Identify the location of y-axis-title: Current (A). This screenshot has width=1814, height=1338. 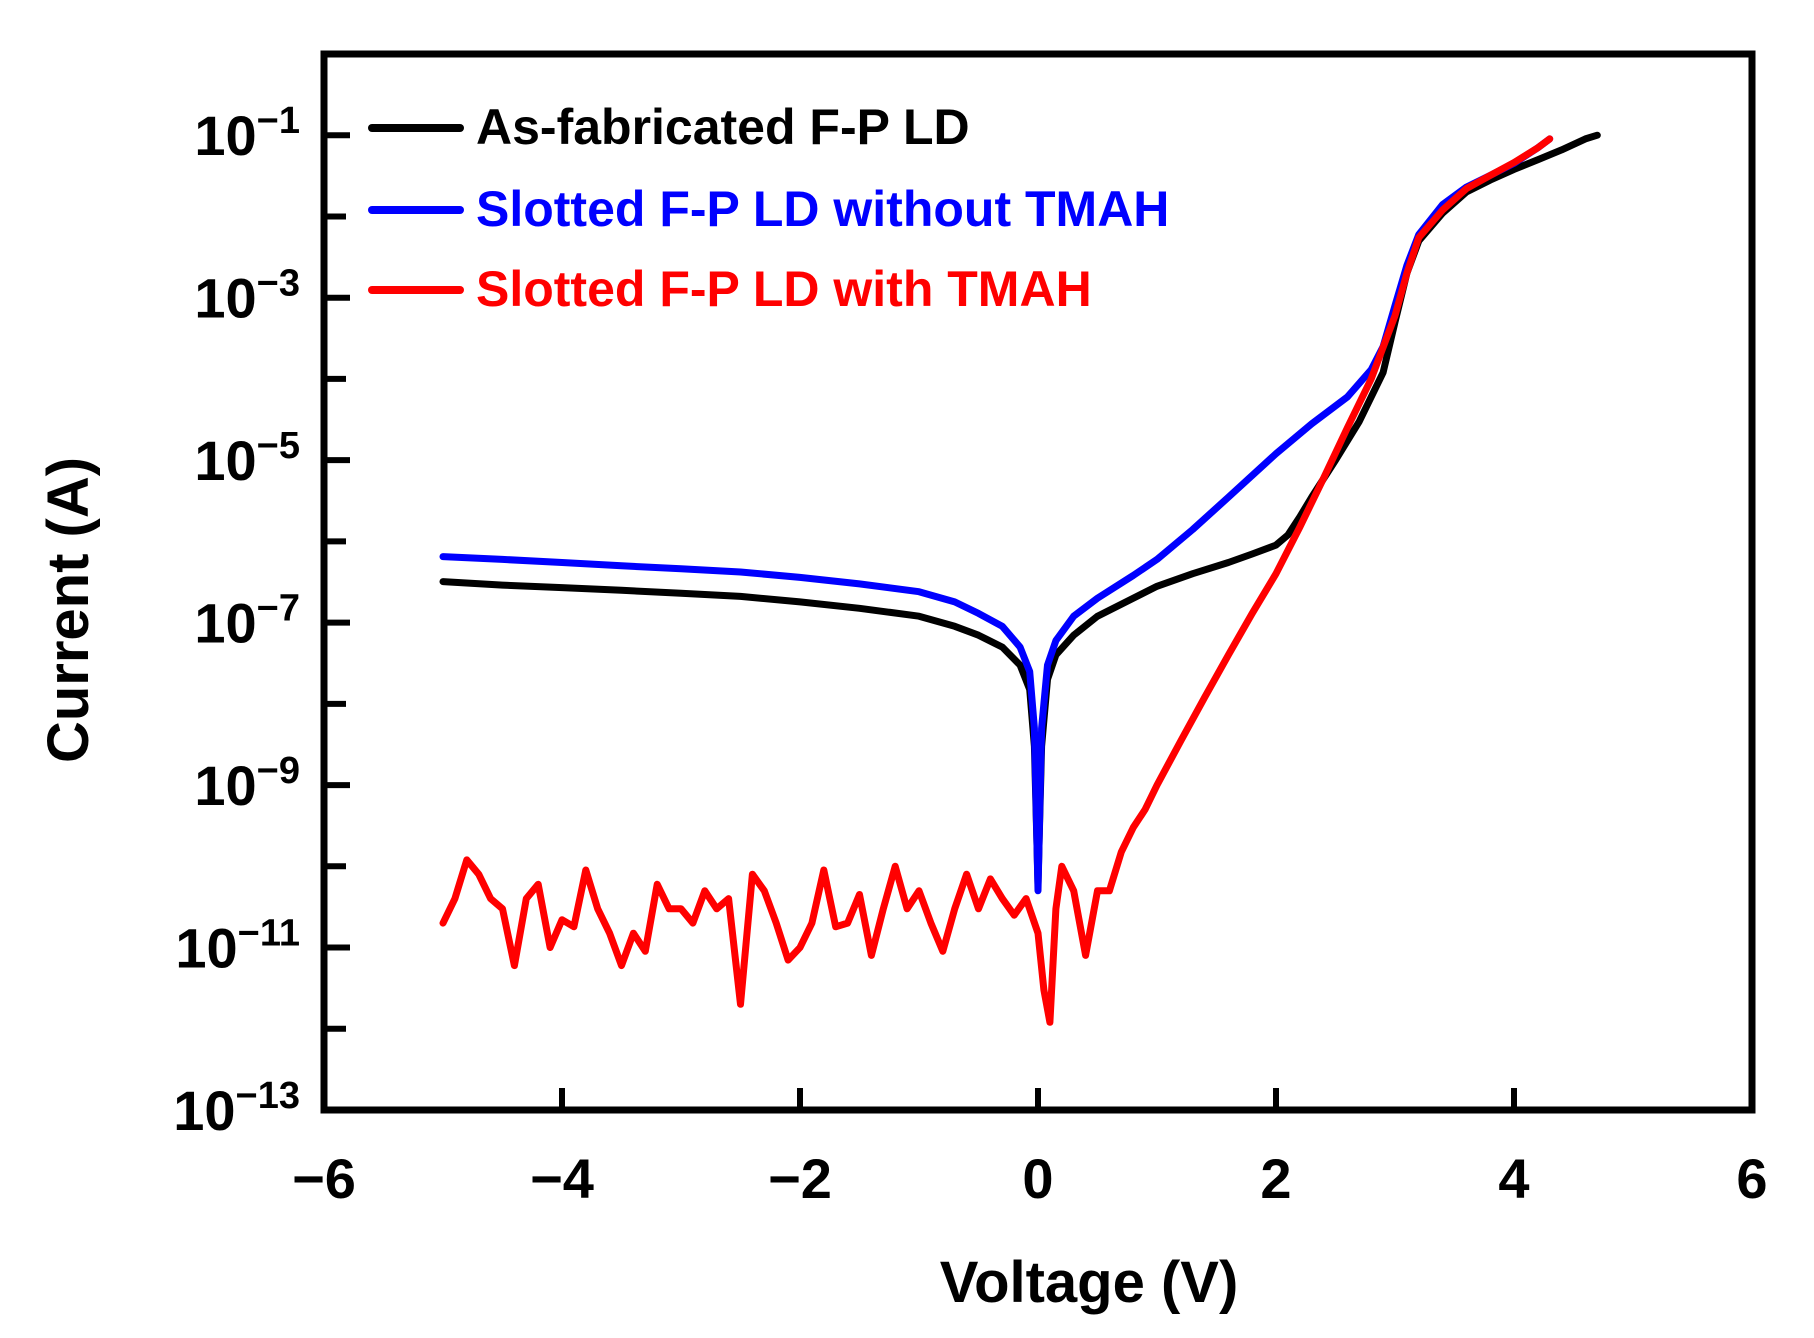
(68, 610).